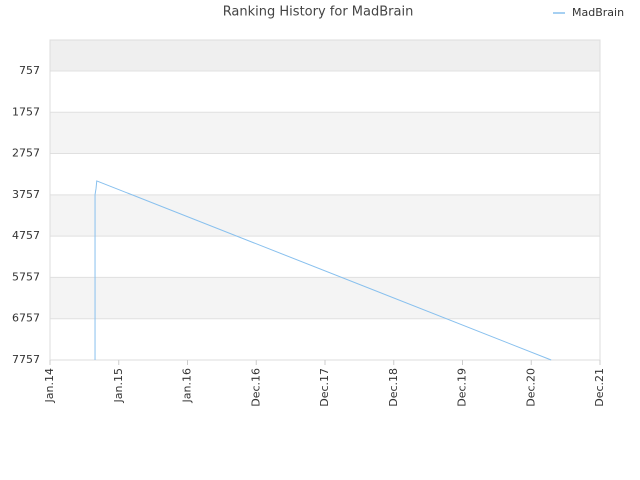  What do you see at coordinates (29, 70) in the screenshot?
I see `y-tick-label: 757` at bounding box center [29, 70].